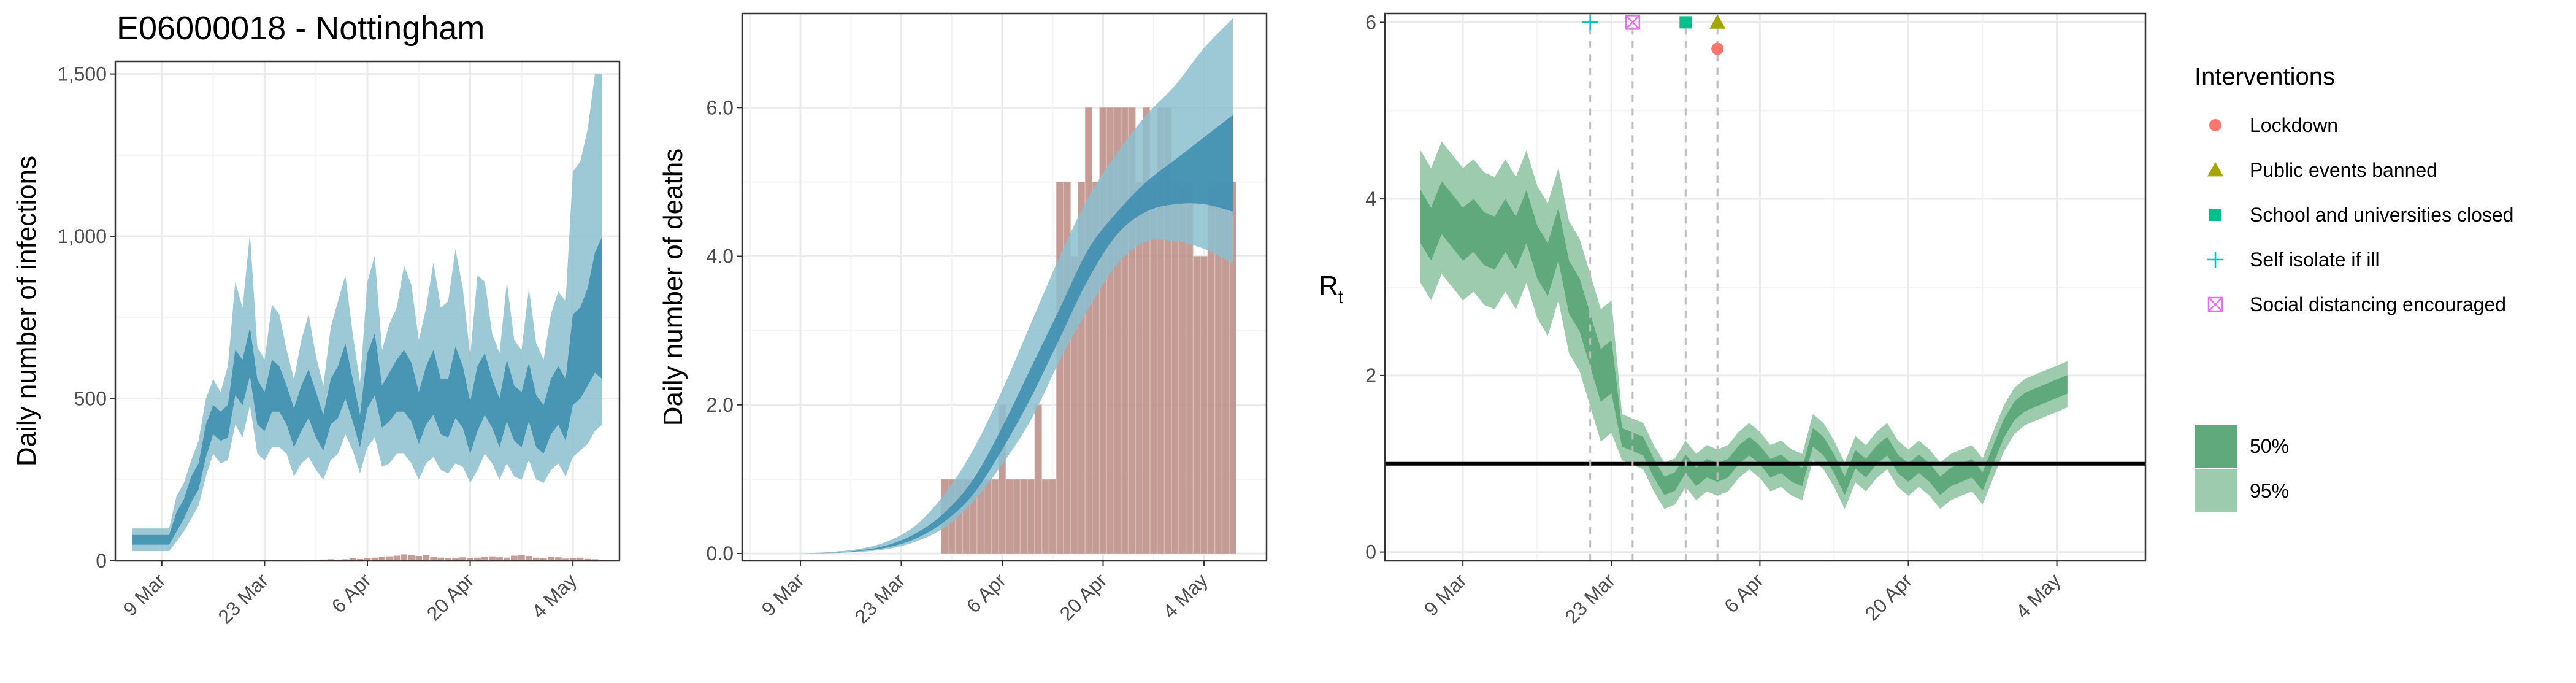 Image resolution: width=2576 pixels, height=683 pixels. I want to click on y-axis-title: R, so click(1328, 286).